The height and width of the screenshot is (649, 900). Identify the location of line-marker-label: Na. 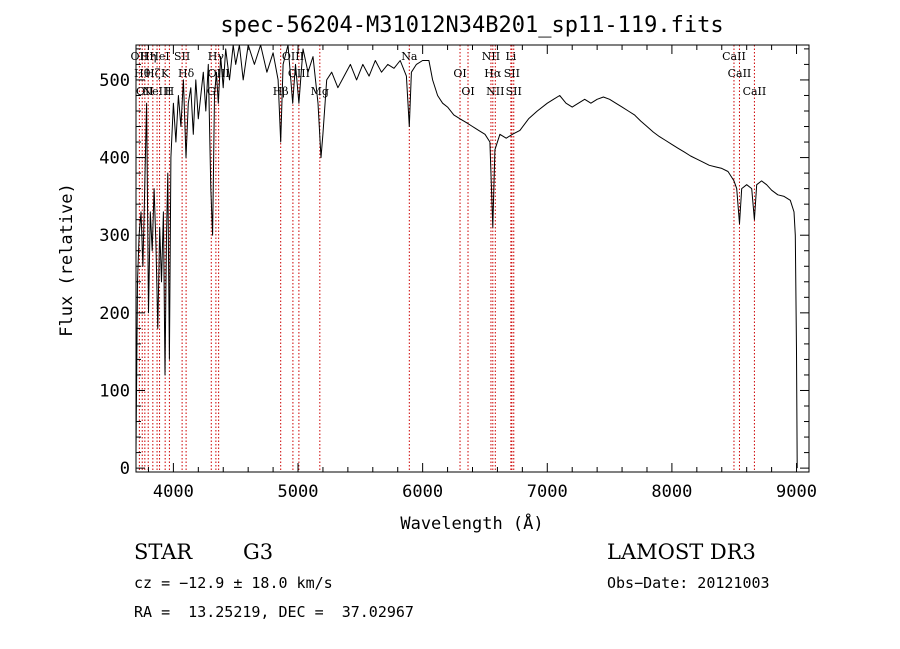
(409, 56).